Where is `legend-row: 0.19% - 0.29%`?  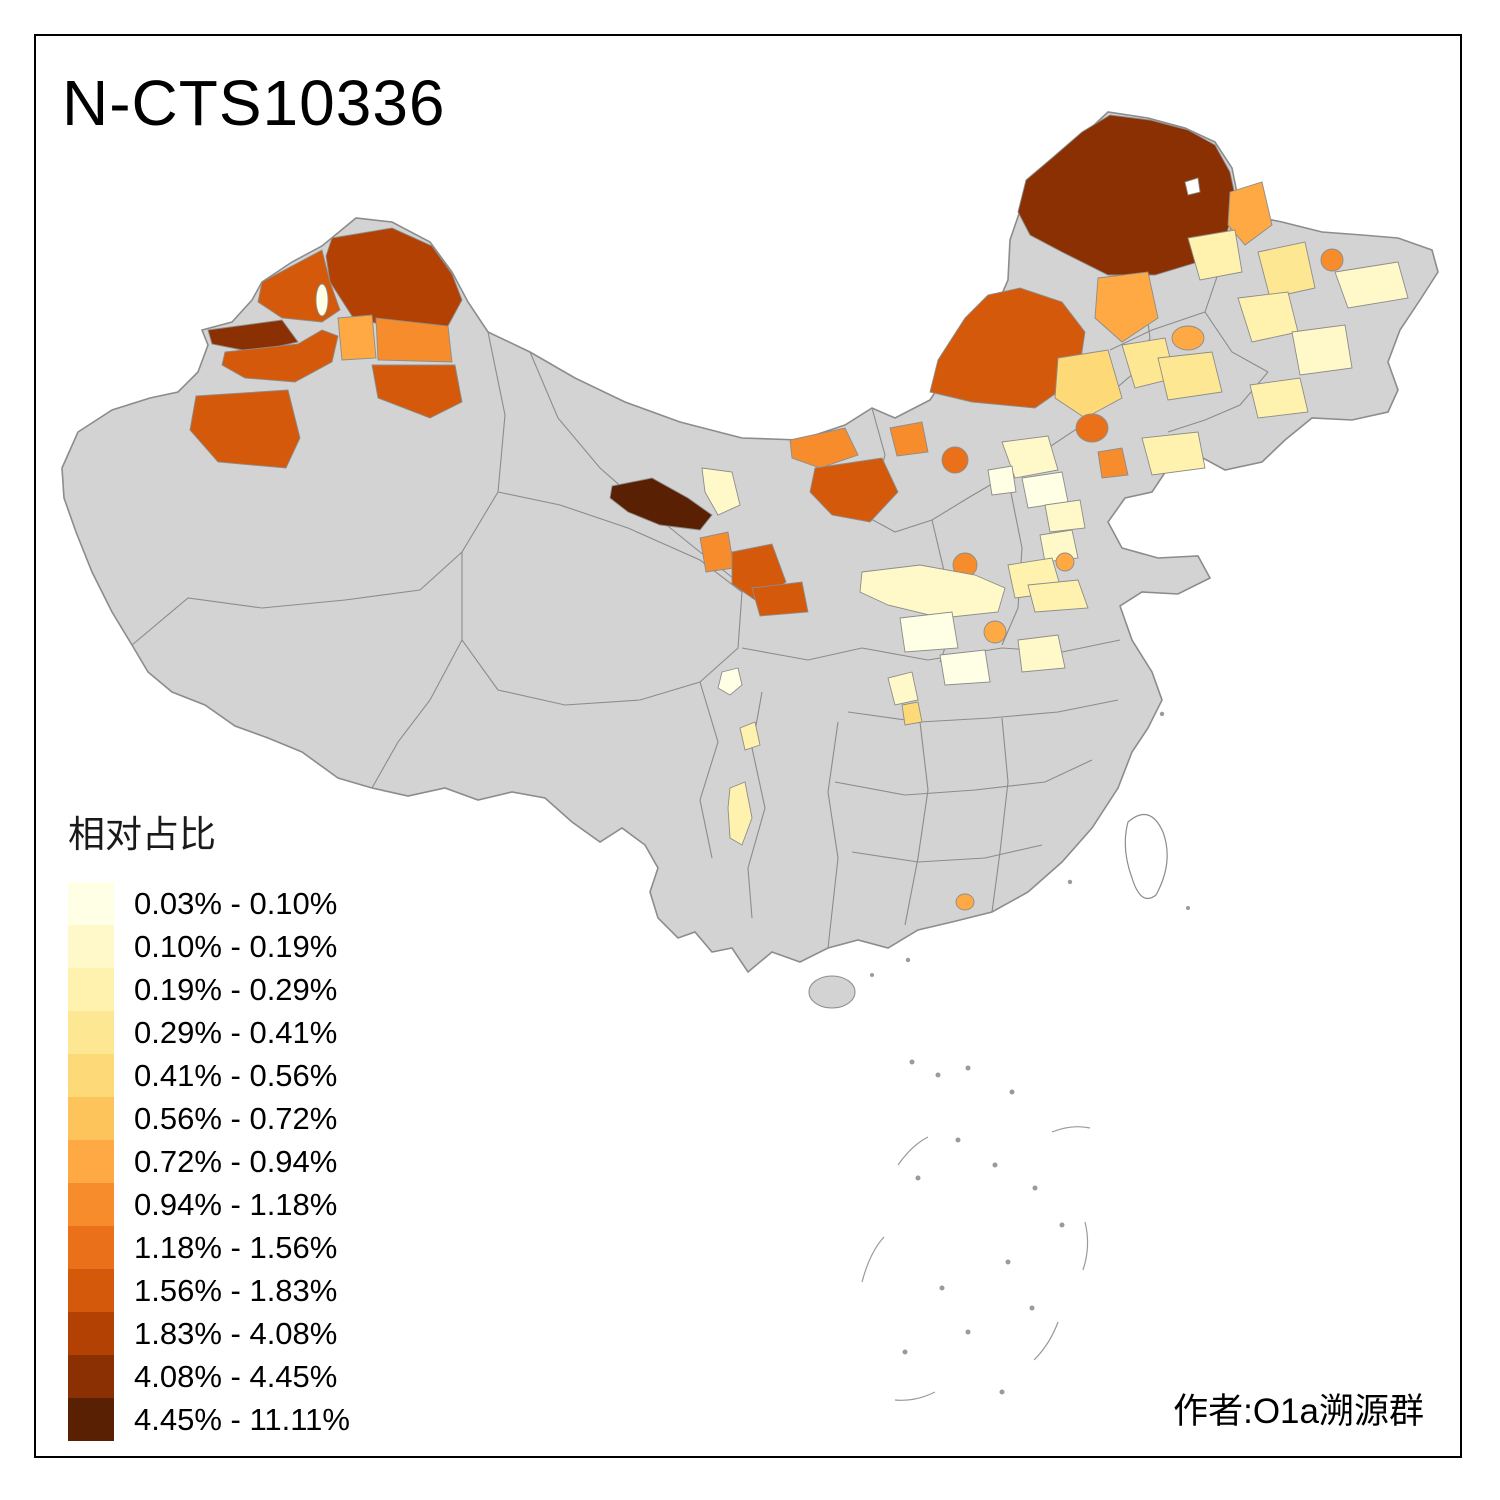 legend-row: 0.19% - 0.29% is located at coordinates (209, 989).